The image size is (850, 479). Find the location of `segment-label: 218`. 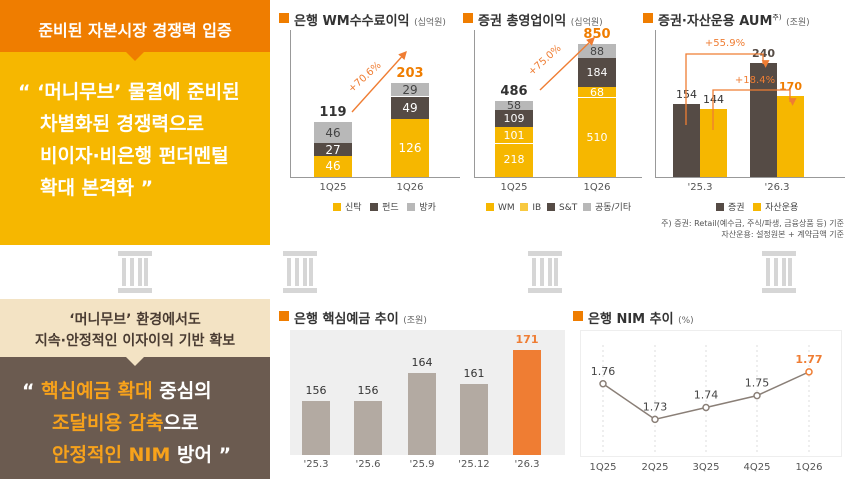

segment-label: 218 is located at coordinates (514, 160).